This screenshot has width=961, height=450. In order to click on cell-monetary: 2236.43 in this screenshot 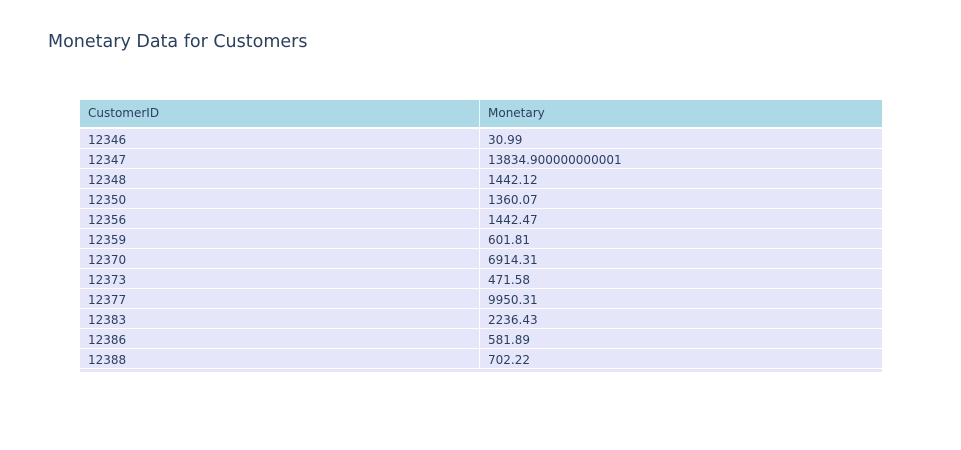, I will do `click(681, 318)`.